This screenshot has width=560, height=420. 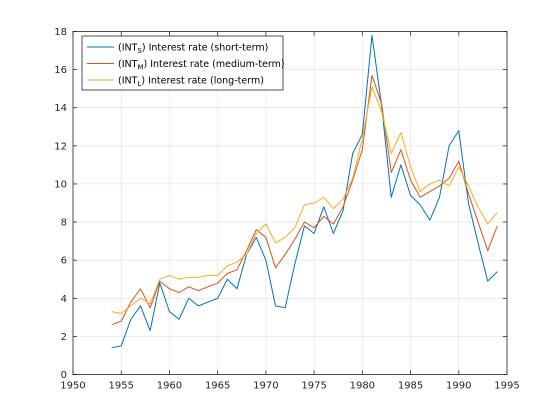 What do you see at coordinates (60, 70) in the screenshot?
I see `y-tick-label: 16` at bounding box center [60, 70].